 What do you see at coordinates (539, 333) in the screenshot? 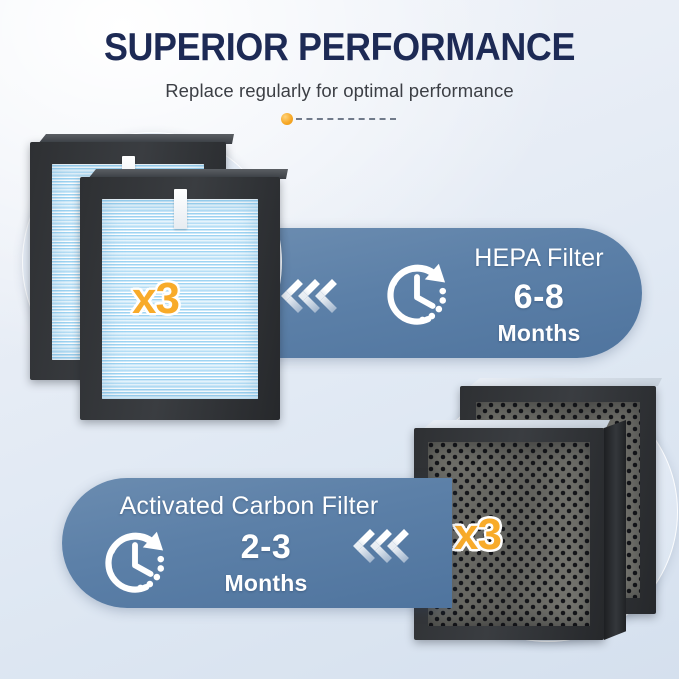
I see `hepa-lifespan-unit: Months` at bounding box center [539, 333].